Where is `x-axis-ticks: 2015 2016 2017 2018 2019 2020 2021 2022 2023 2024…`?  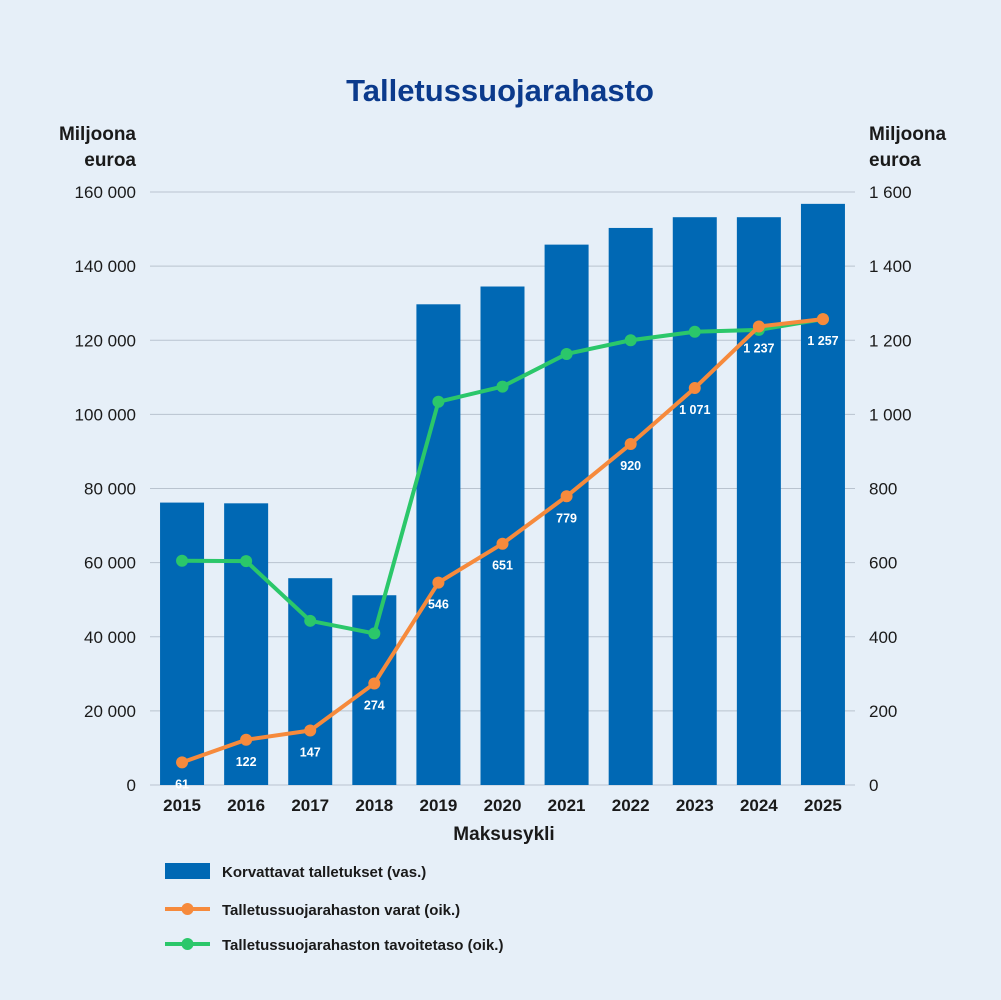
x-axis-ticks: 2015 2016 2017 2018 2019 2020 2021 2022 2023 2024… is located at coordinates (502, 805).